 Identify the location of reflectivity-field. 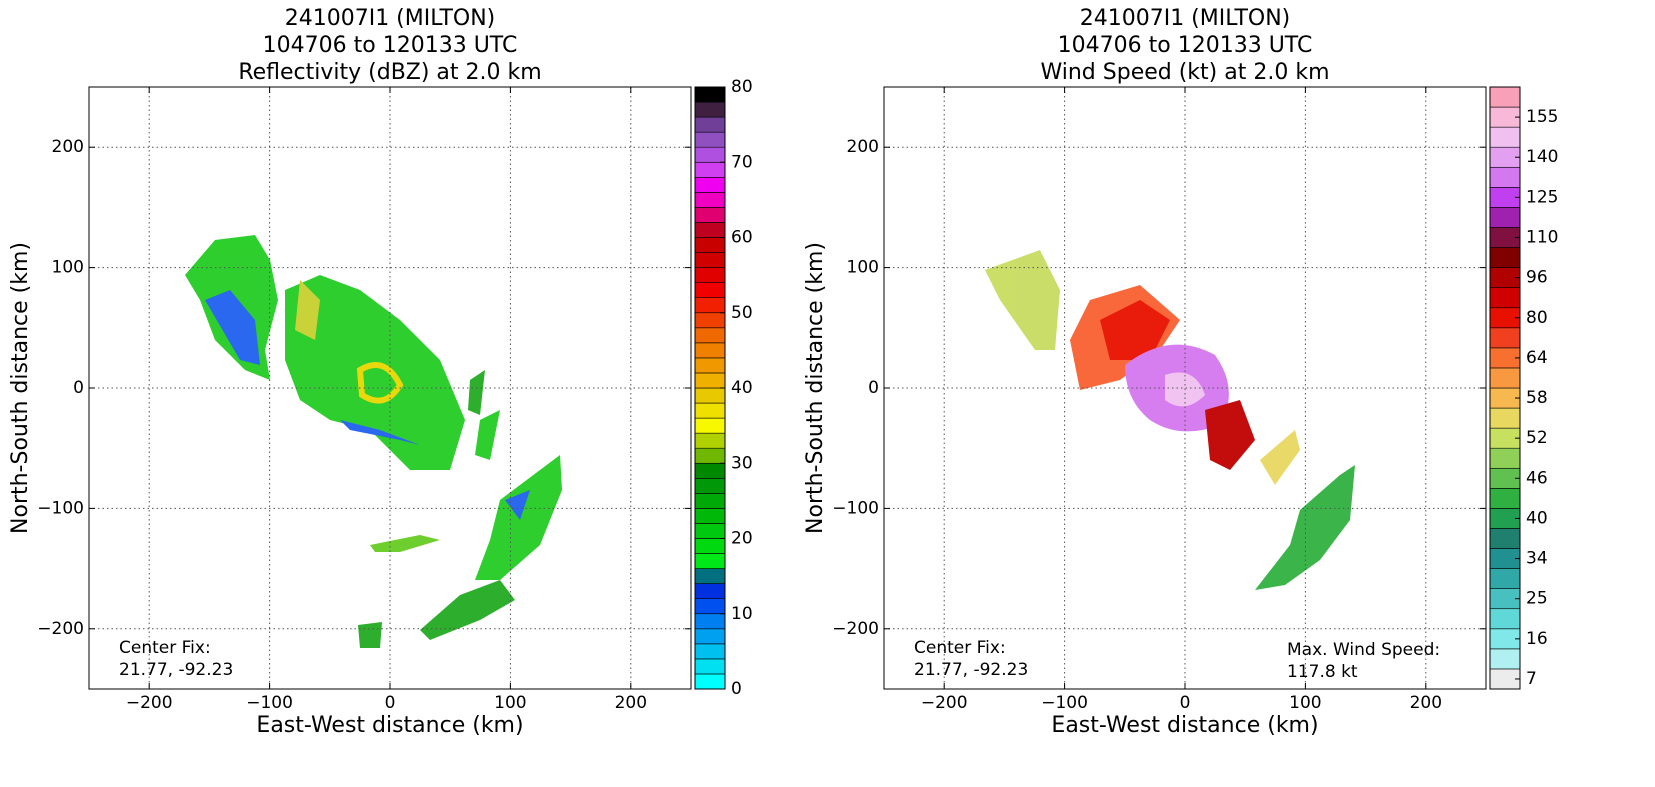
(373, 441).